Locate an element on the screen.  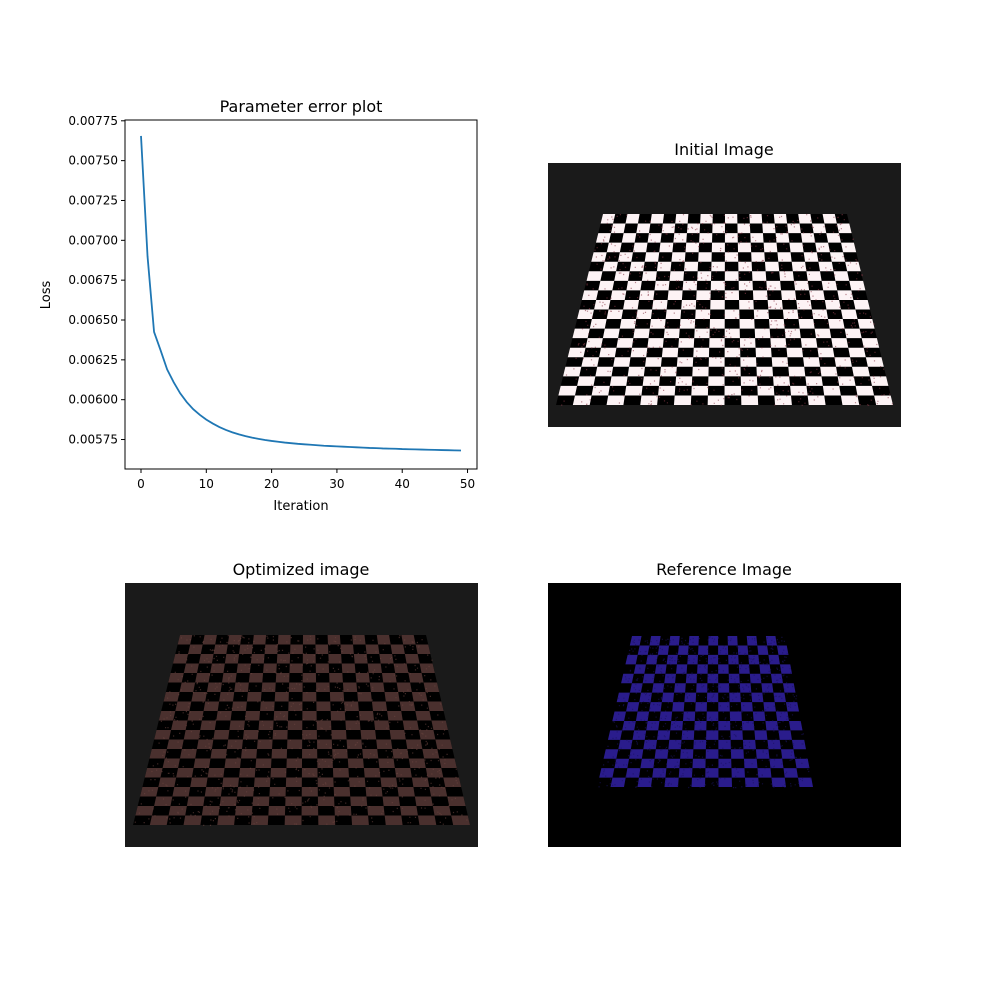
initial-image is located at coordinates (724, 295).